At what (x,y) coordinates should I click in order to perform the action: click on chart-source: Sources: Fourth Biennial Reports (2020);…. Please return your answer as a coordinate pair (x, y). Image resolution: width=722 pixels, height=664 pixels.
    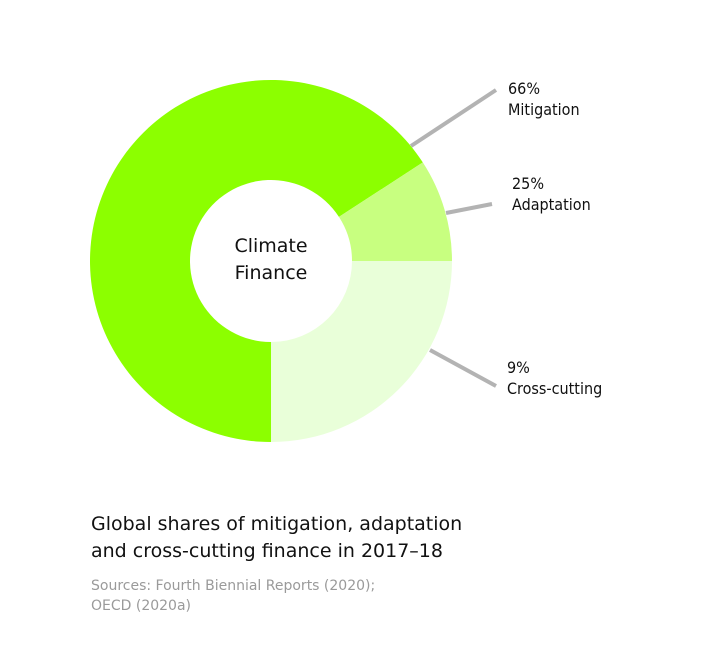
    Looking at the image, I should click on (233, 596).